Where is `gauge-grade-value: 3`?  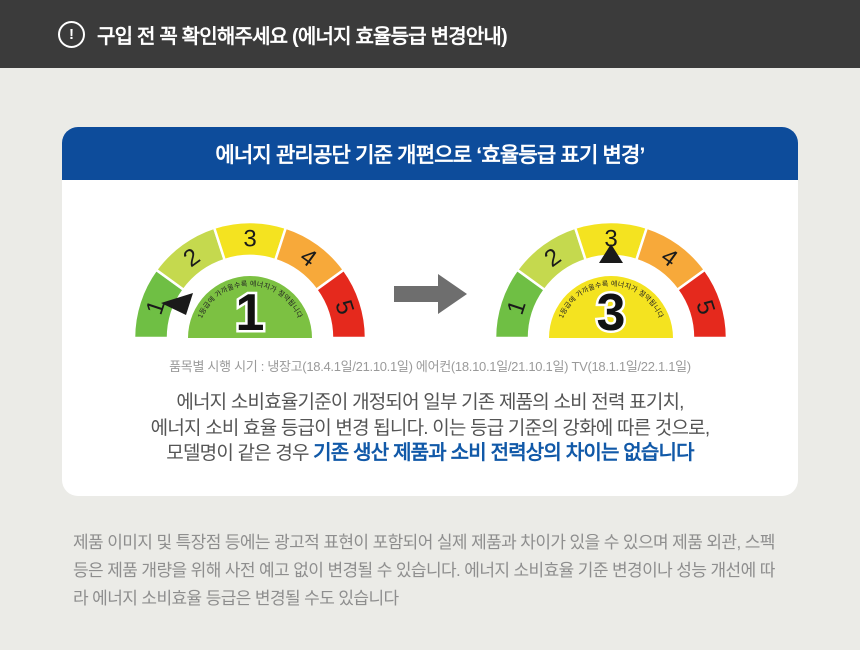 gauge-grade-value: 3 is located at coordinates (610, 312).